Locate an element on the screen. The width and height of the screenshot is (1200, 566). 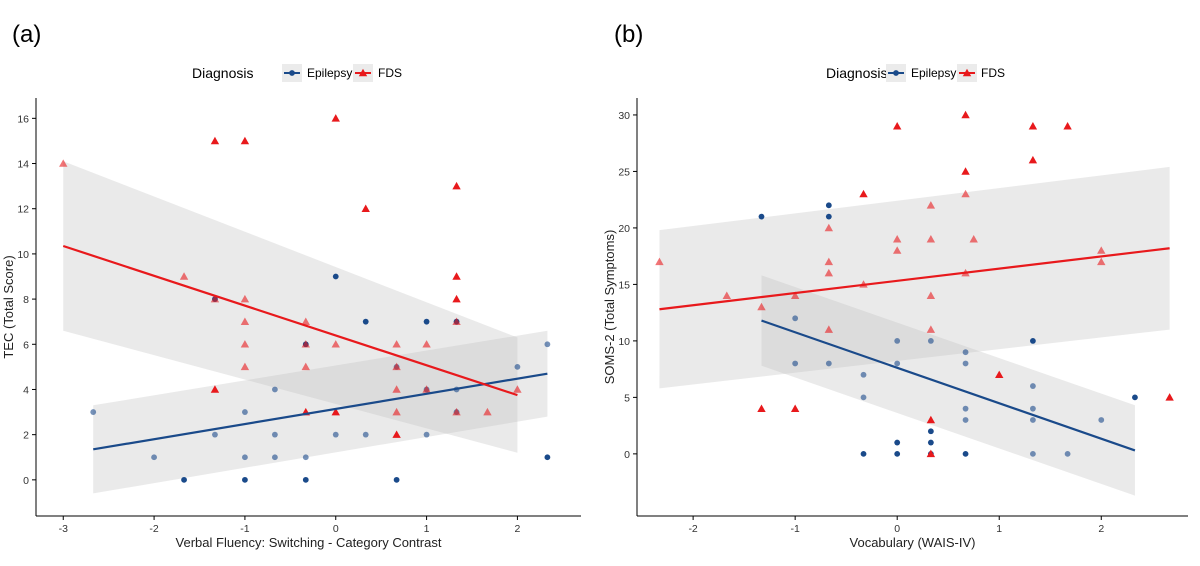
legend-title: Diagnosis is located at coordinates (222, 73).